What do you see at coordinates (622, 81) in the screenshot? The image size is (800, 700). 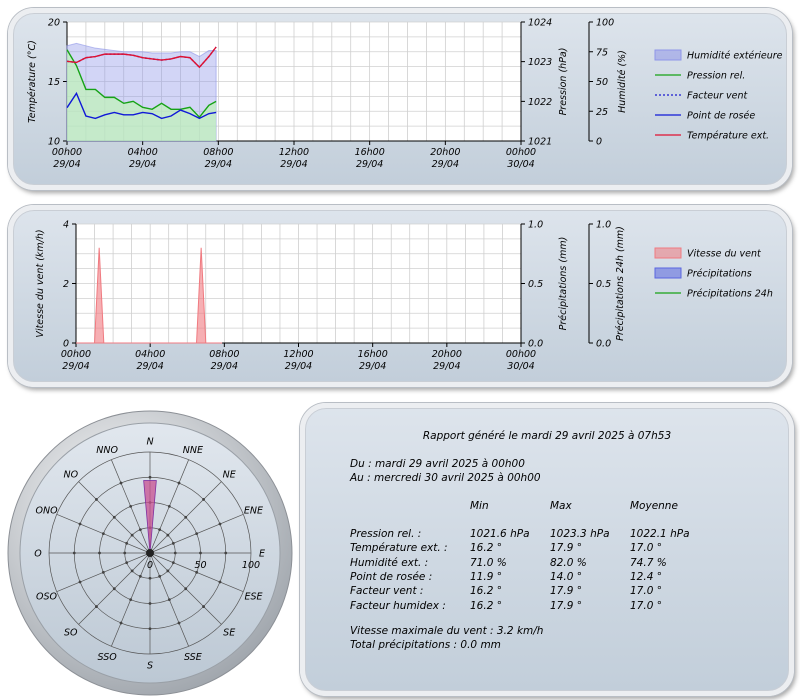 I see `y-axis-title-right-2: Humidité (%)` at bounding box center [622, 81].